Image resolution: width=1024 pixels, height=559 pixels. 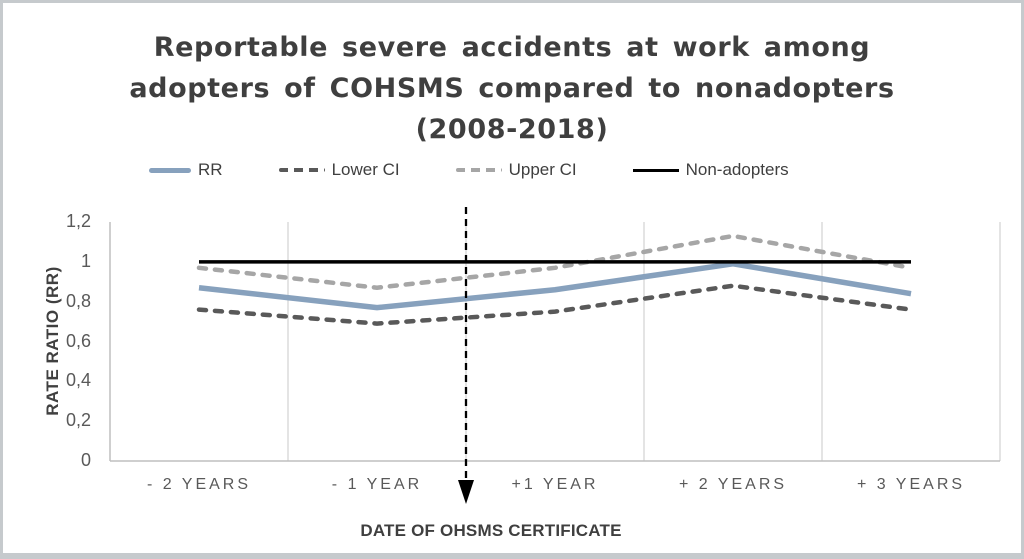 I want to click on upper-ci-dashed-swatch-icon, so click(x=478, y=170).